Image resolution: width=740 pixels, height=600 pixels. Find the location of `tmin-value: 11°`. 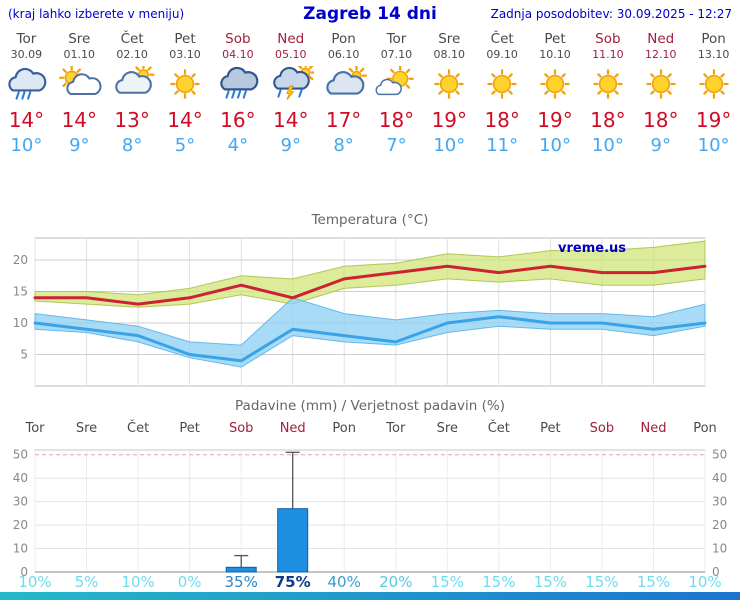

tmin-value: 11° is located at coordinates (502, 145).